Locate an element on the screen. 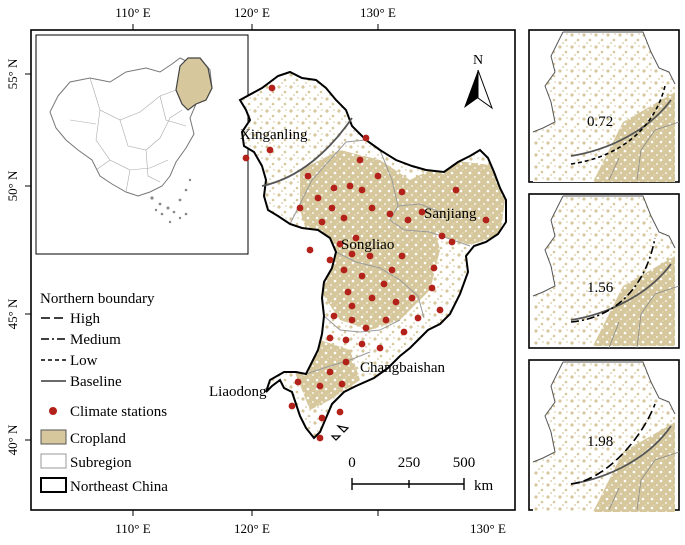 The height and width of the screenshot is (545, 685). china-inset is located at coordinates (142, 144).